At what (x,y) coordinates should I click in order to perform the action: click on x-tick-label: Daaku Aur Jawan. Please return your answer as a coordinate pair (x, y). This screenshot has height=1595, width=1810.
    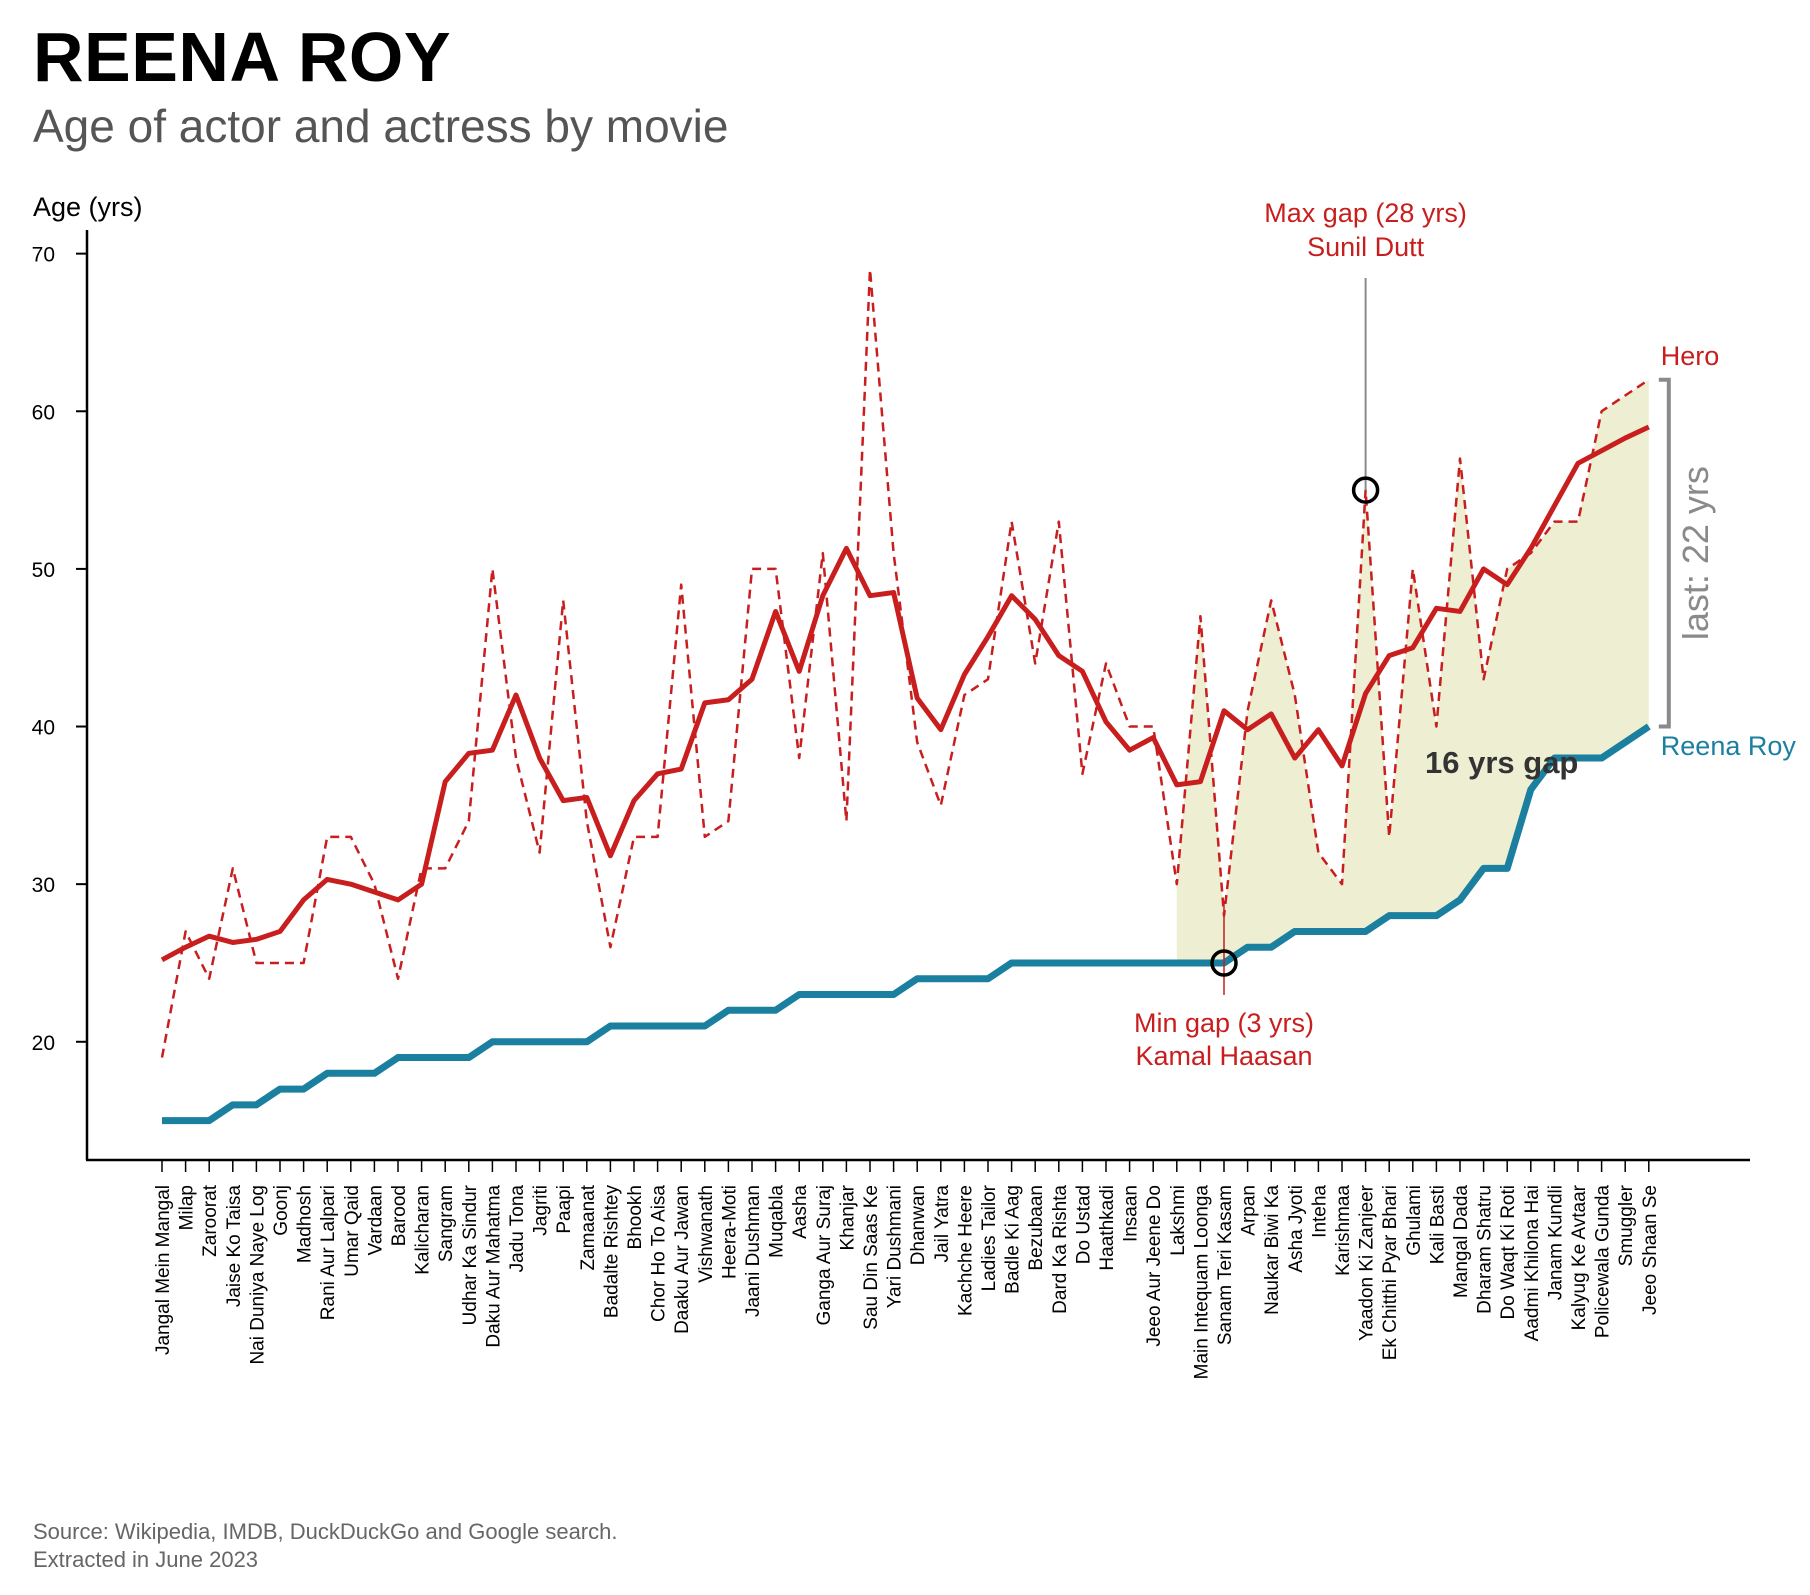
    Looking at the image, I should click on (682, 1259).